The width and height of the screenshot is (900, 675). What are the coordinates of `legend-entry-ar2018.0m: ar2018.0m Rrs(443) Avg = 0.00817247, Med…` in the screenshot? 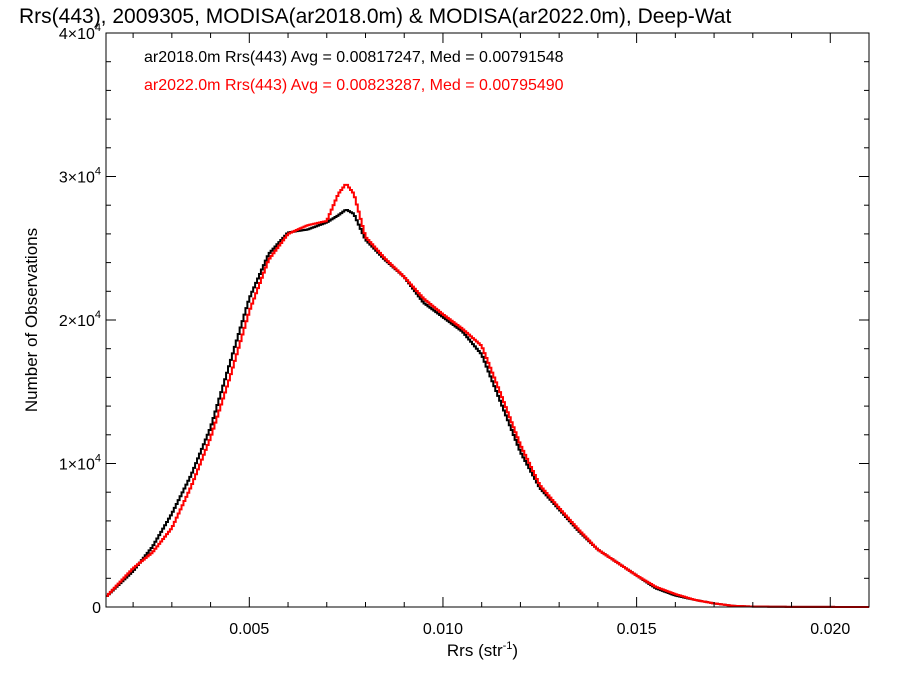 It's located at (354, 57).